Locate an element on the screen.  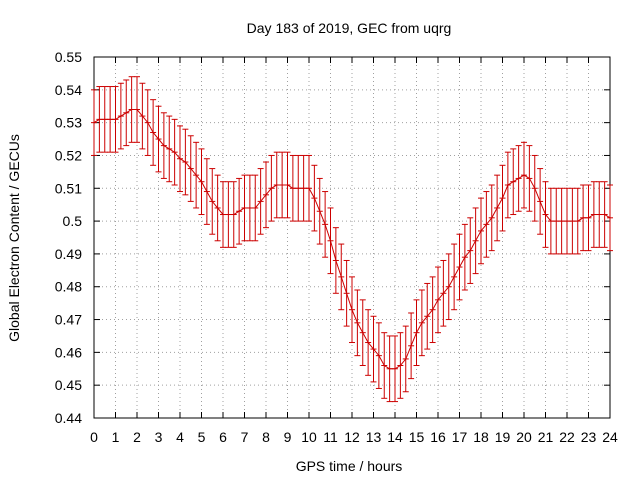
y-axis-label: Global Electron Content / GECUs is located at coordinates (14, 238).